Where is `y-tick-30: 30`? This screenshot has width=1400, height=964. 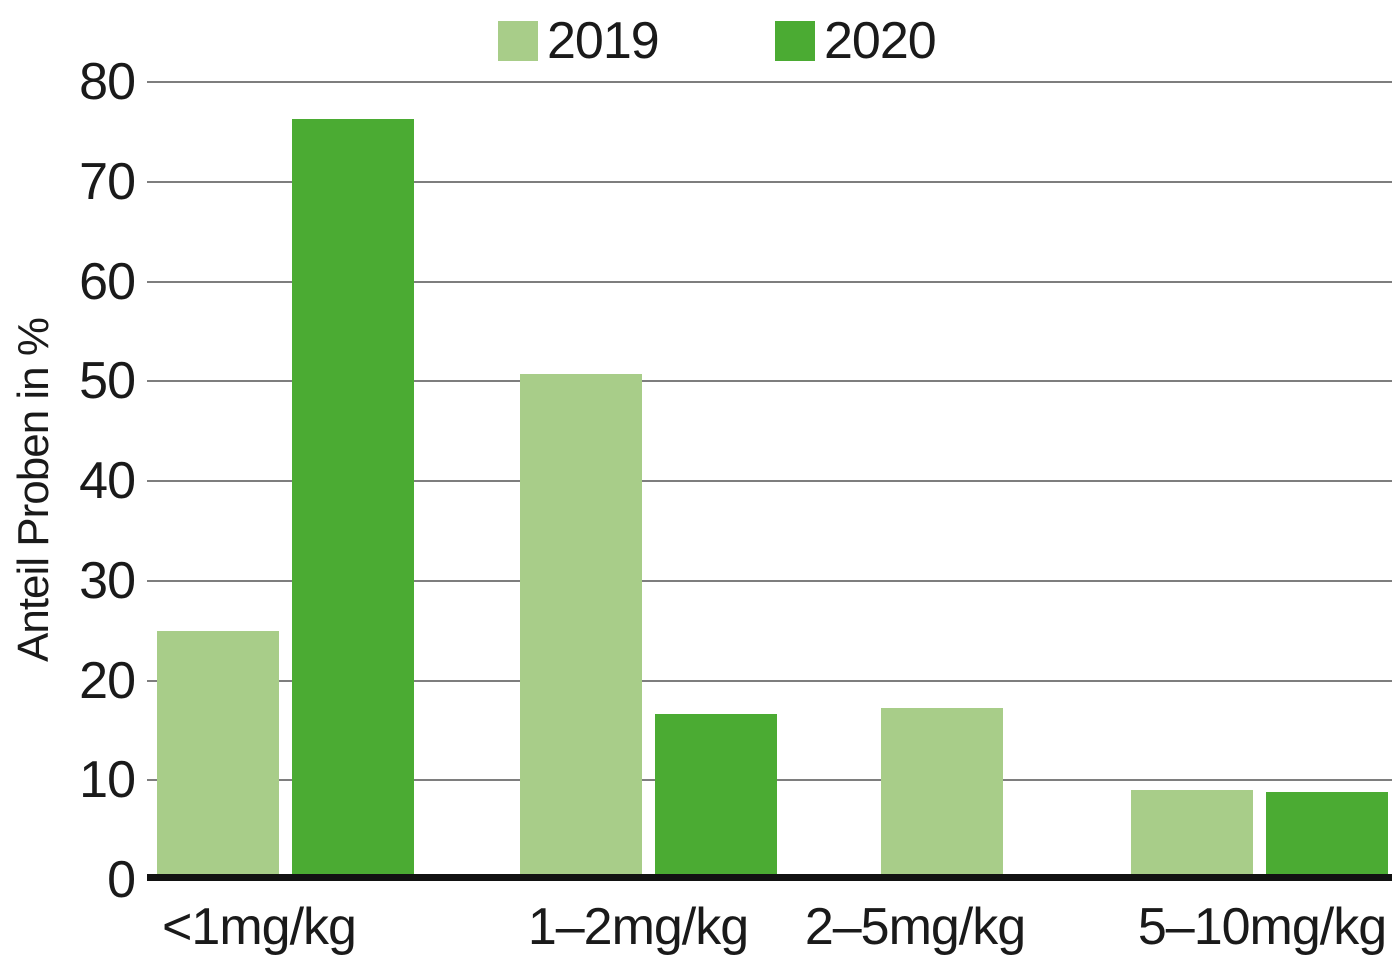 y-tick-30: 30 is located at coordinates (107, 580).